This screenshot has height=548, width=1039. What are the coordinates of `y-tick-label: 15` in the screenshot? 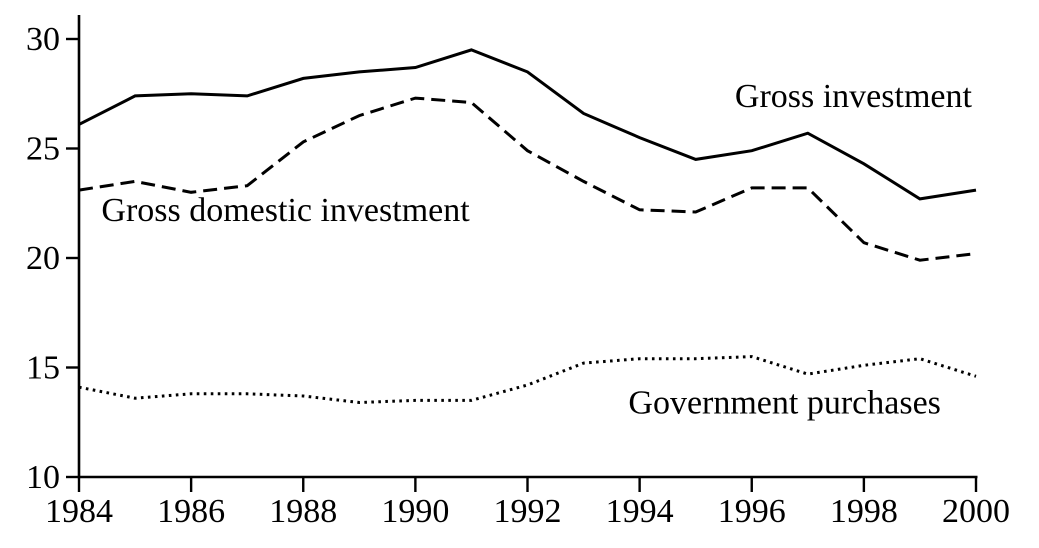 It's located at (43, 368).